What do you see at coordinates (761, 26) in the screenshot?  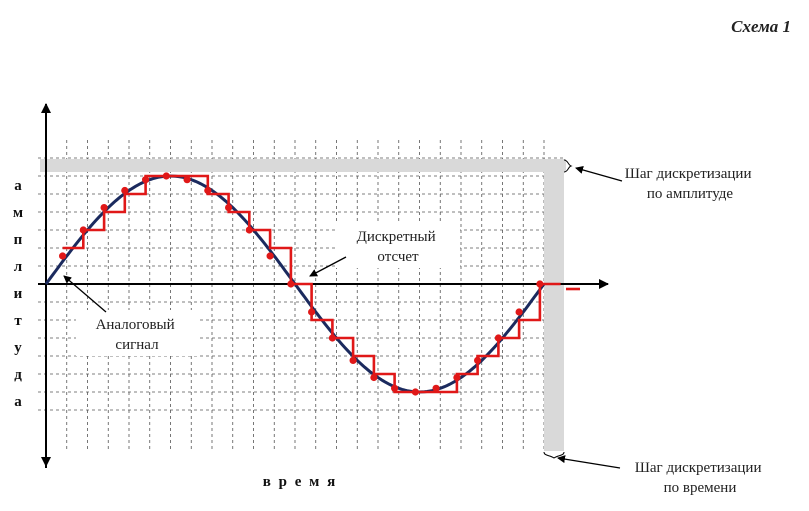 I see `schema-label: Схема 1` at bounding box center [761, 26].